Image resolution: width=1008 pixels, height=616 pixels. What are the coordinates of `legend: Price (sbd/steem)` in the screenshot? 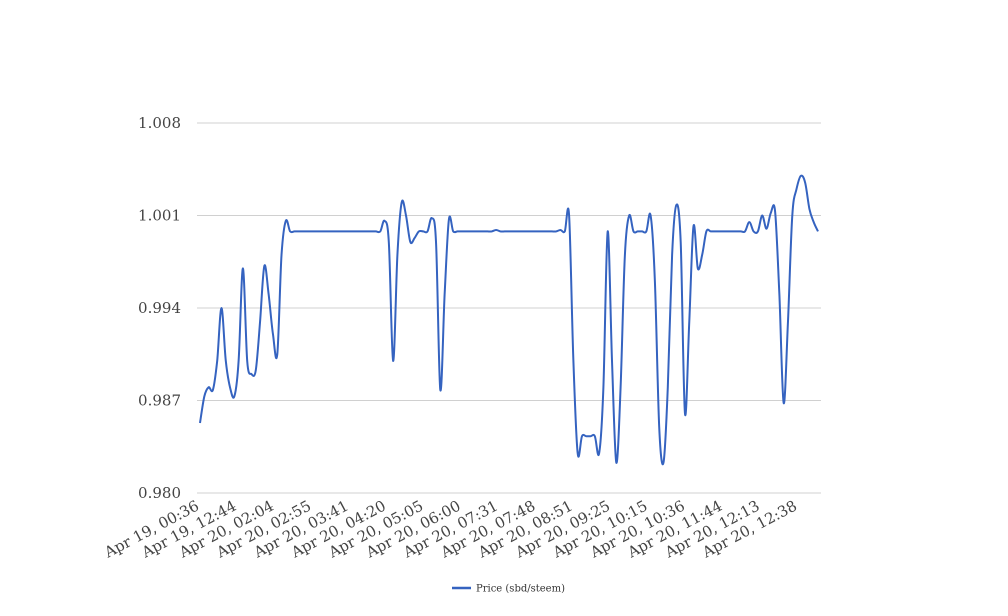 It's located at (508, 589).